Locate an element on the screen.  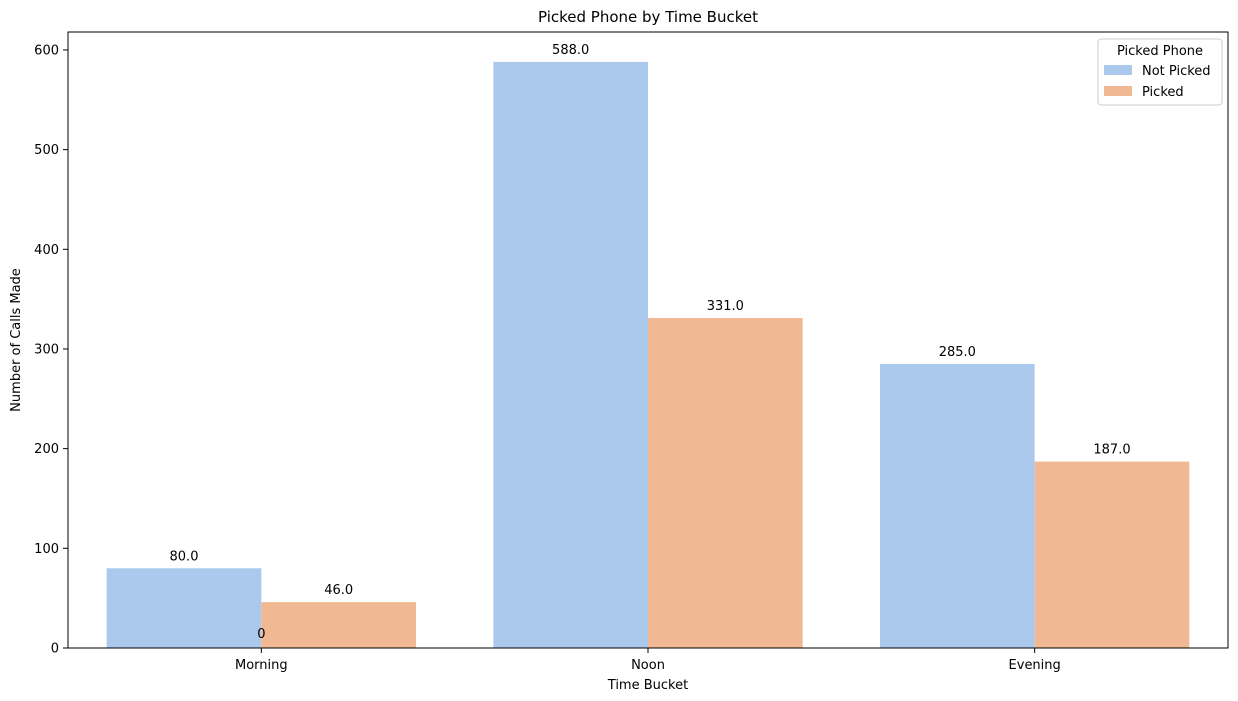
y-axis-label: Number of Calls Made is located at coordinates (16, 340).